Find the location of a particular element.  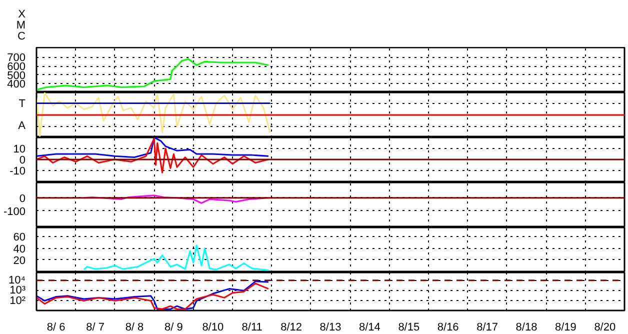

y-tick-label: 10³ is located at coordinates (18, 290).